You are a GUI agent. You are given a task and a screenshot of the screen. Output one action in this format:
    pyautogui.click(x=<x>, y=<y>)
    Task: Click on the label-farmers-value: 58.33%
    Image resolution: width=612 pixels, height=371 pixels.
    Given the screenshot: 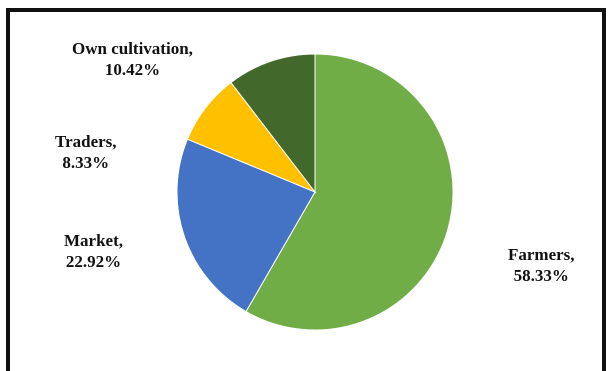 What is the action you would take?
    pyautogui.click(x=541, y=275)
    